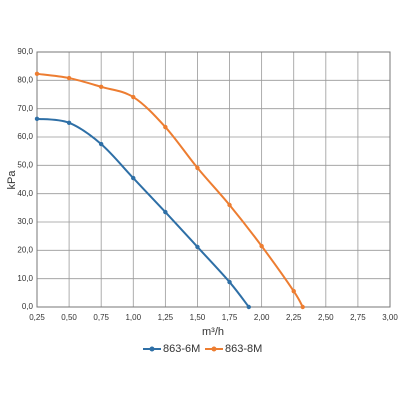 This screenshot has width=400, height=400. Describe the element at coordinates (37, 317) in the screenshot. I see `x-tick-label: 0,25` at that location.